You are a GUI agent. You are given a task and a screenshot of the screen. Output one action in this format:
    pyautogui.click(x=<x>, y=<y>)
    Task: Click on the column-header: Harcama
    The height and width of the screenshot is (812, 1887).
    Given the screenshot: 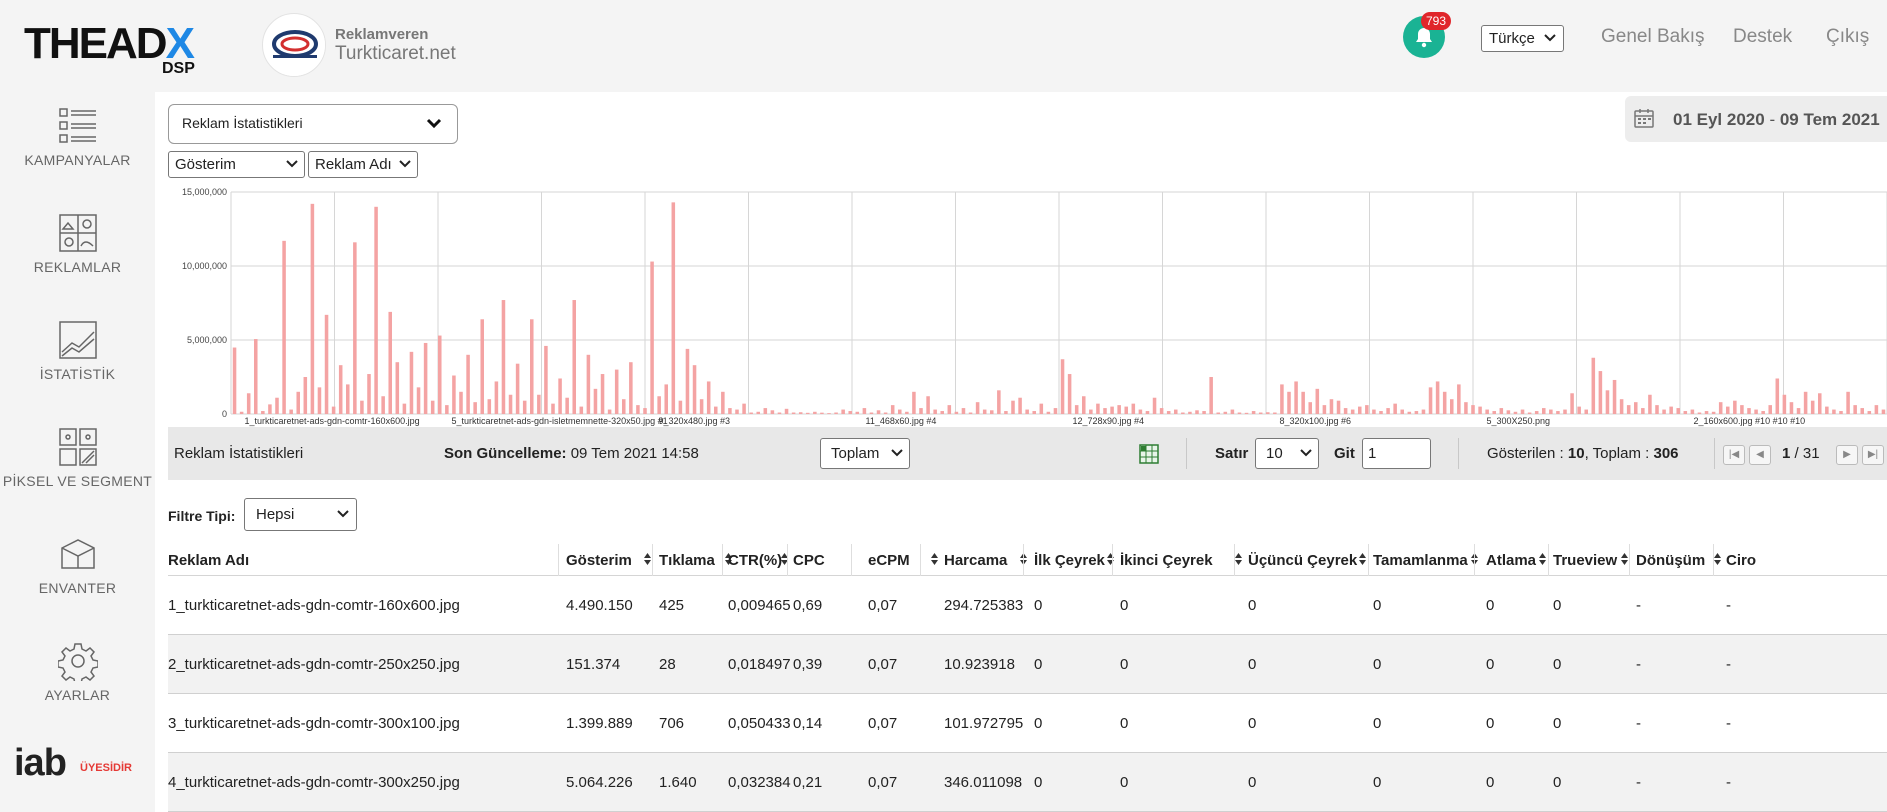 What is the action you would take?
    pyautogui.click(x=976, y=560)
    